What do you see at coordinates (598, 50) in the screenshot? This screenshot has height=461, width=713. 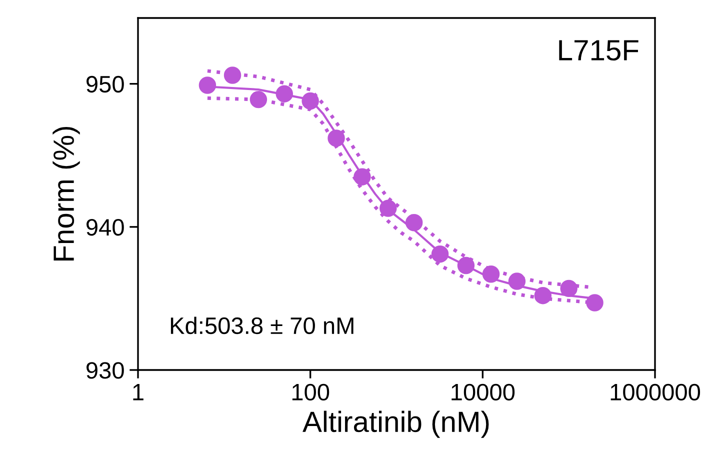 I see `annotation: L715F` at bounding box center [598, 50].